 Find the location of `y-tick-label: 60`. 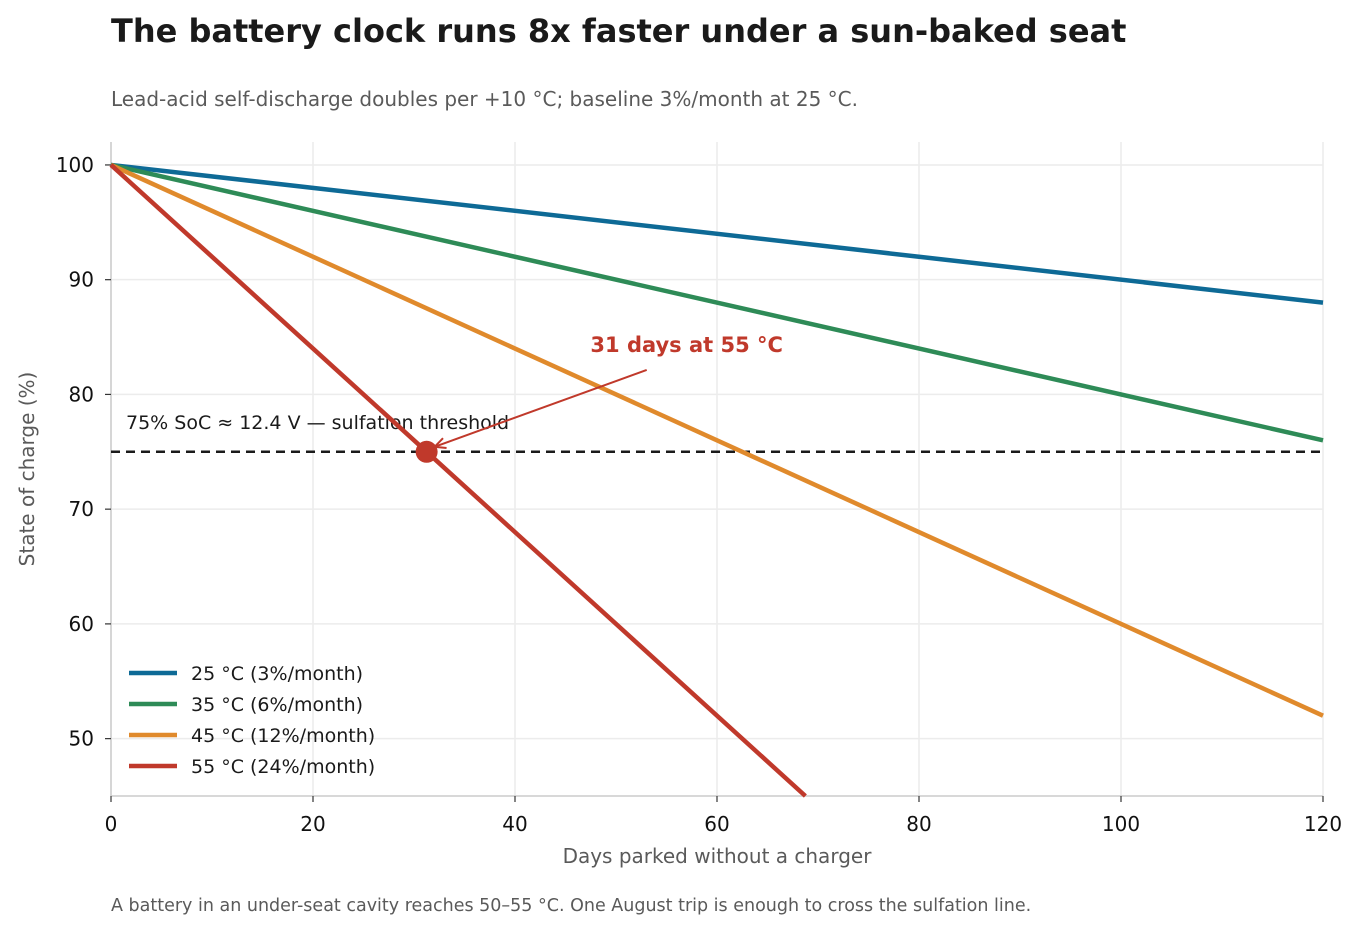

y-tick-label: 60 is located at coordinates (81, 624).